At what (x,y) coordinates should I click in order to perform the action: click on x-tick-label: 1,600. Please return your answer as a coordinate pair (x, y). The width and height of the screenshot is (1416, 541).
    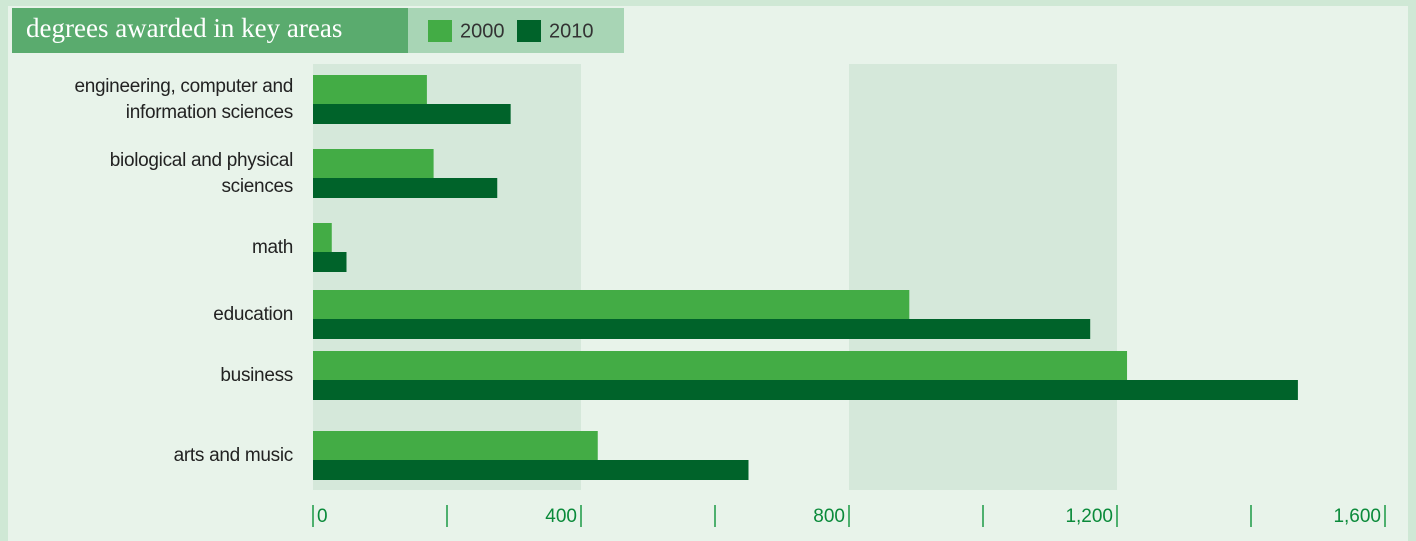
    Looking at the image, I should click on (1357, 516).